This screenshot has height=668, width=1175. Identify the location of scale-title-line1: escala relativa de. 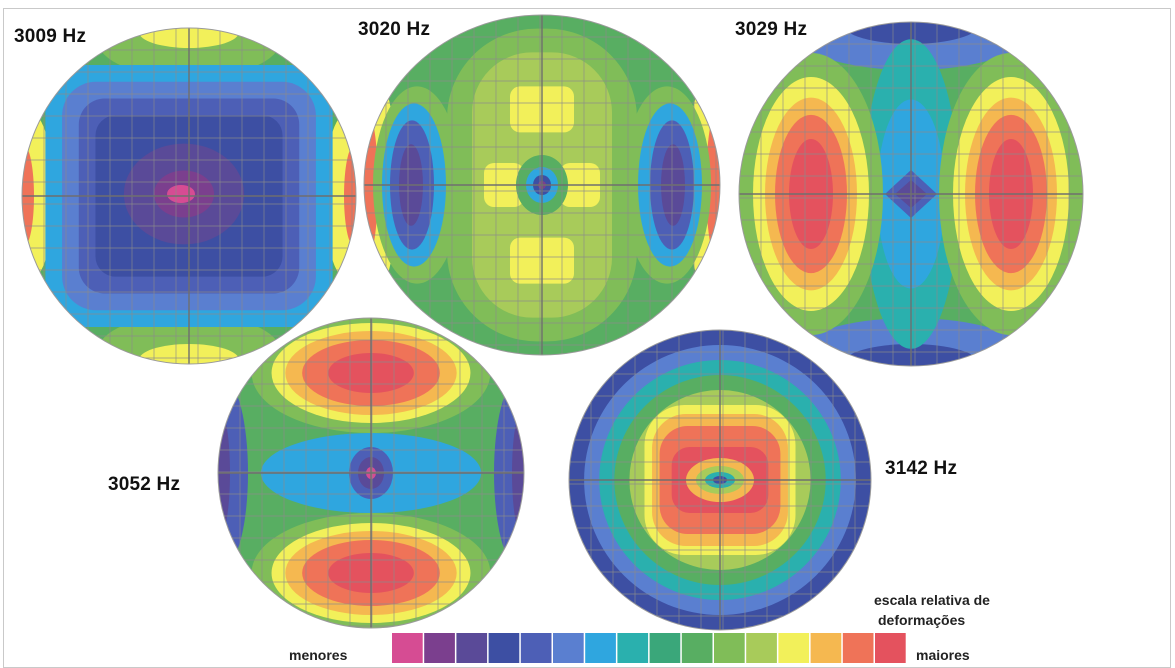
(932, 600).